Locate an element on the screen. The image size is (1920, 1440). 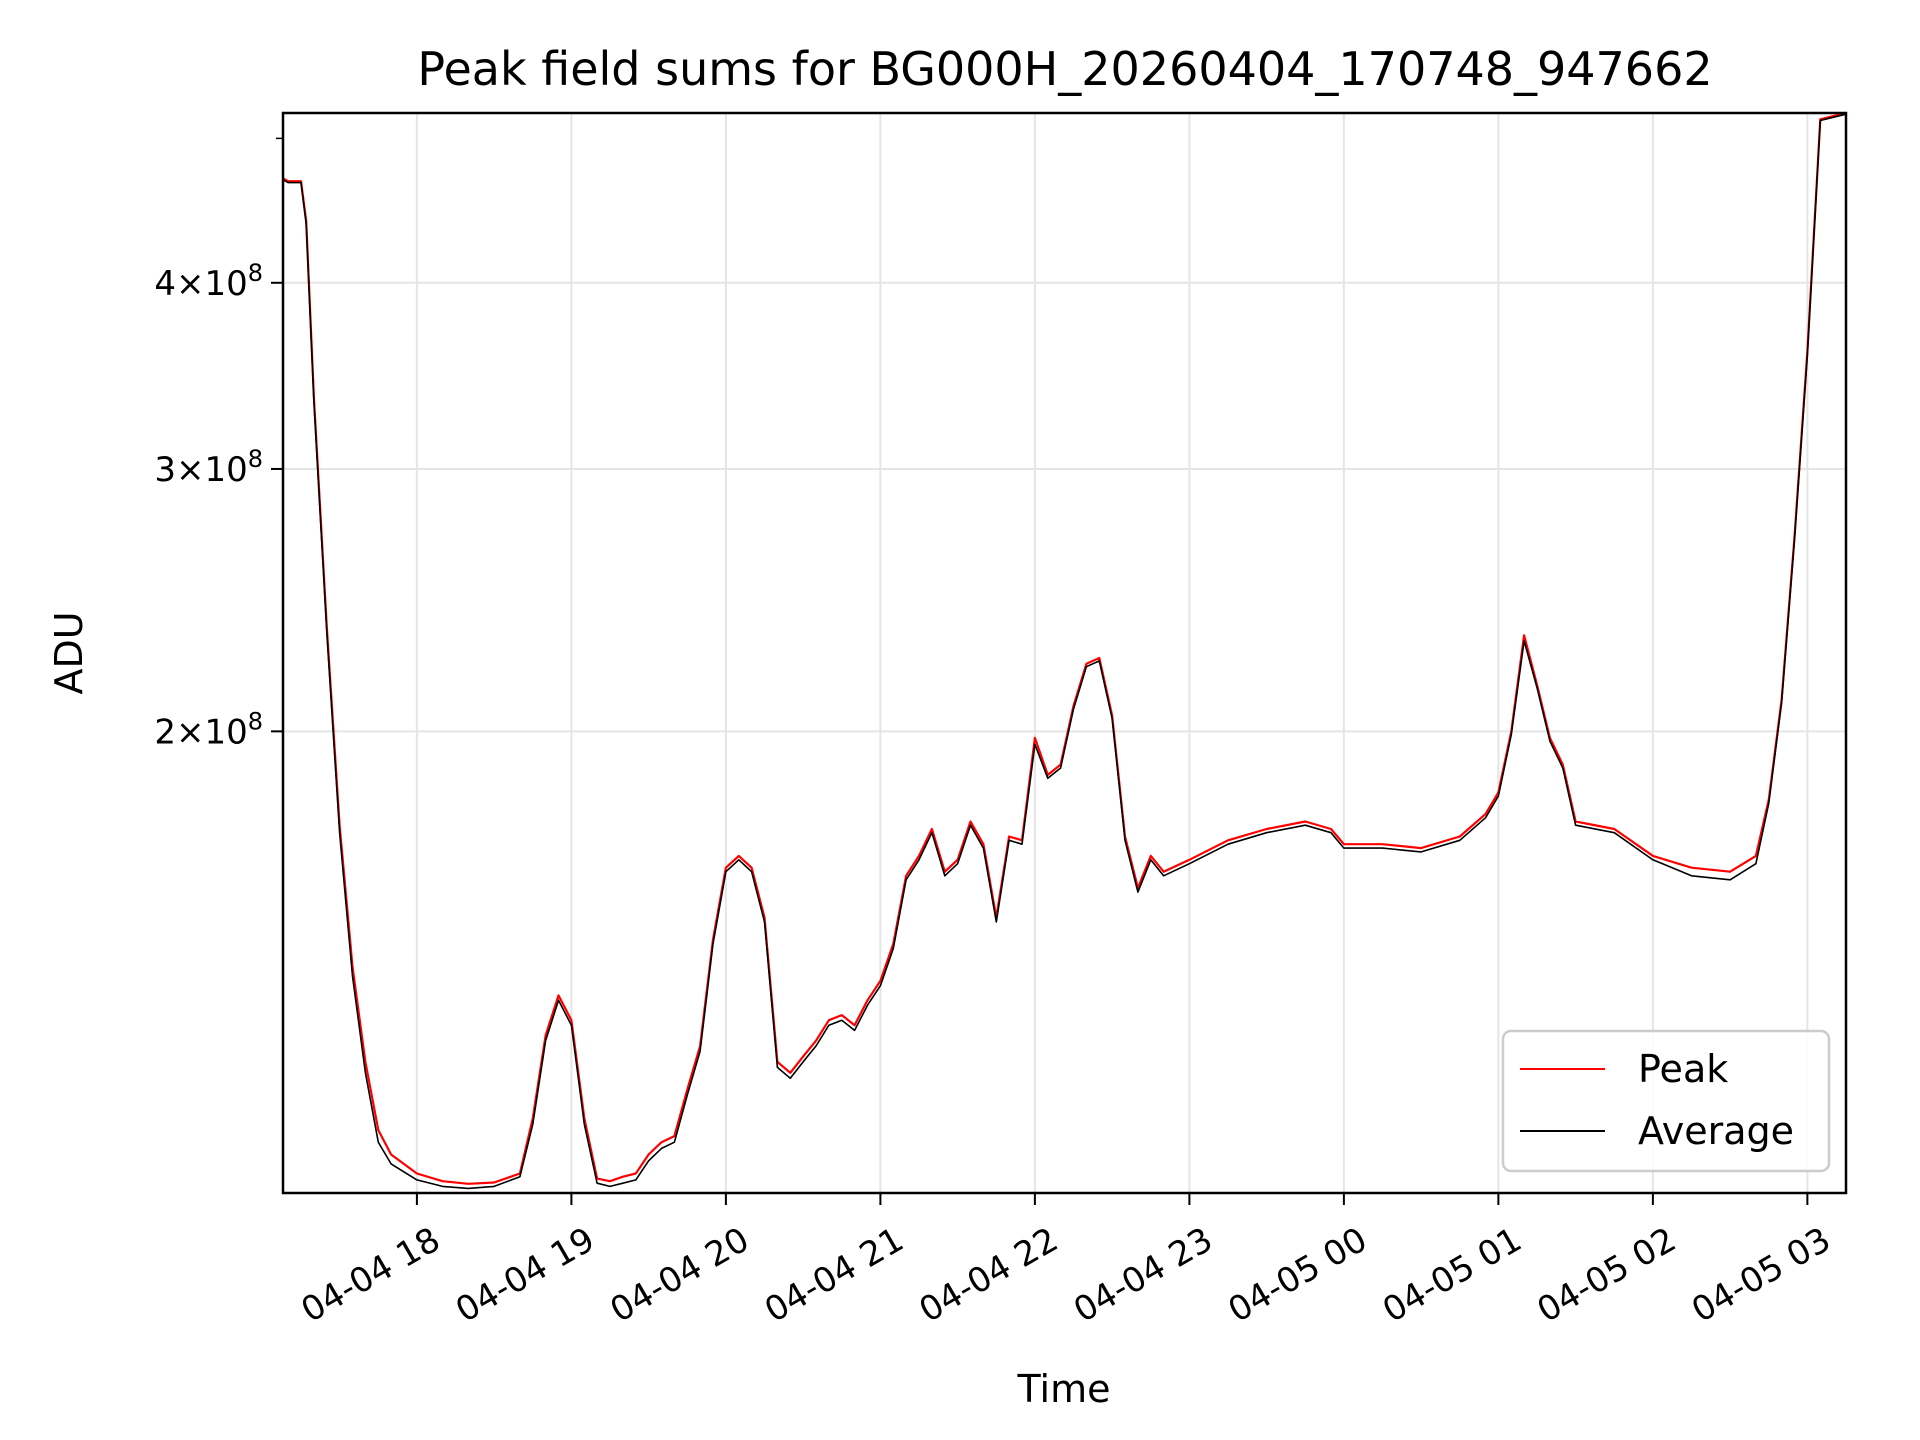
y-axis-label: ADU is located at coordinates (69, 652).